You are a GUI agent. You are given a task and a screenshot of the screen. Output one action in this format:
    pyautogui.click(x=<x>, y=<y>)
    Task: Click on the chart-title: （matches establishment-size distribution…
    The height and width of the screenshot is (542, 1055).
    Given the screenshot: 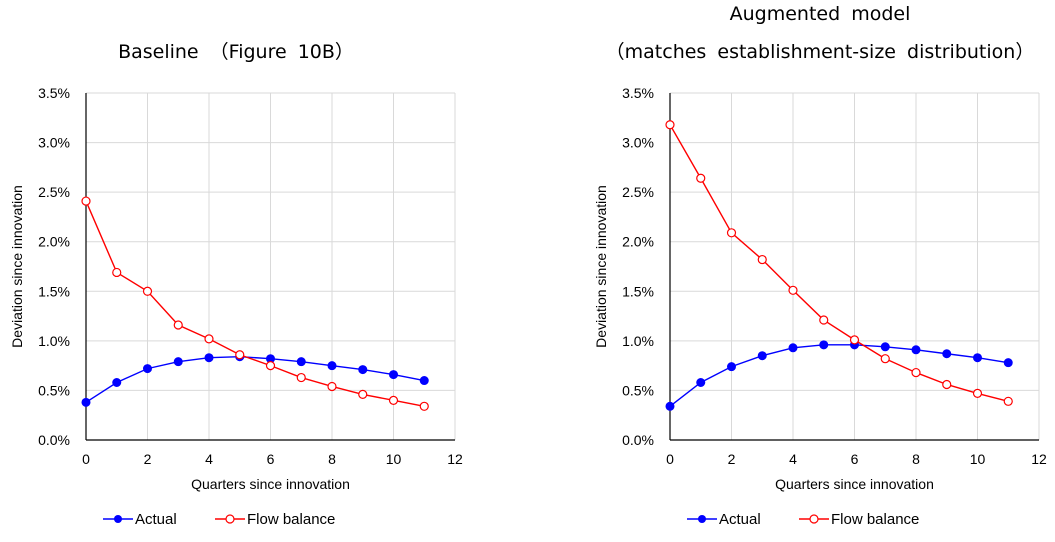 What is the action you would take?
    pyautogui.click(x=820, y=52)
    